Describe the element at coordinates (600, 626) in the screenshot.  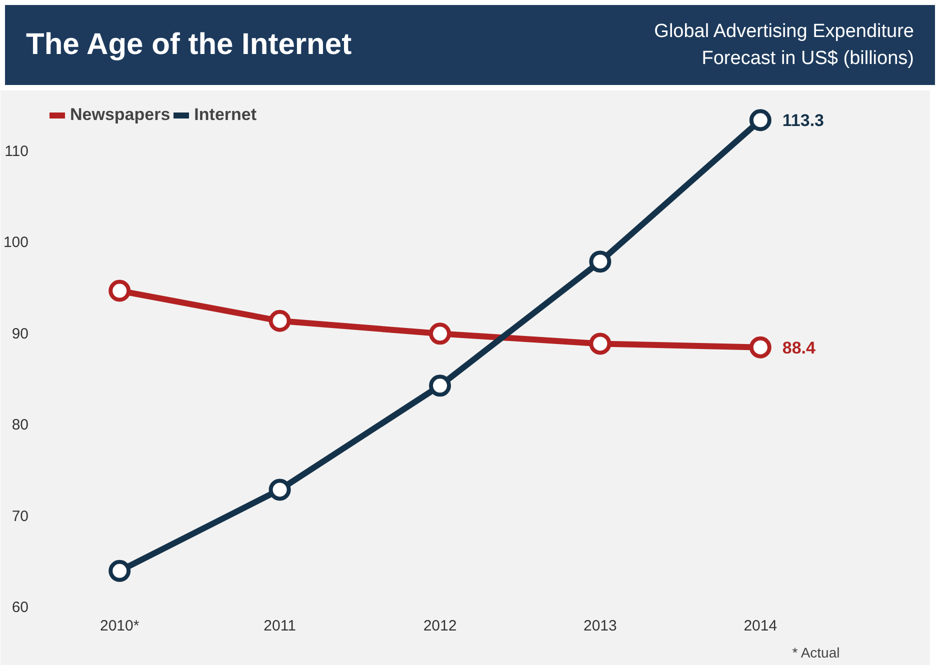
I see `x-tick-label: 2013` at that location.